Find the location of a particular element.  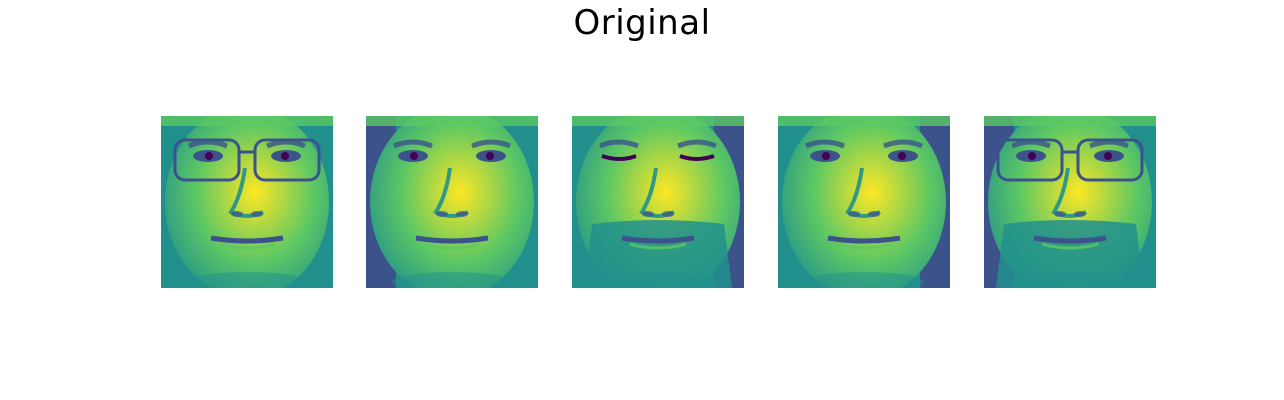

figure-title: Original is located at coordinates (642, 23).